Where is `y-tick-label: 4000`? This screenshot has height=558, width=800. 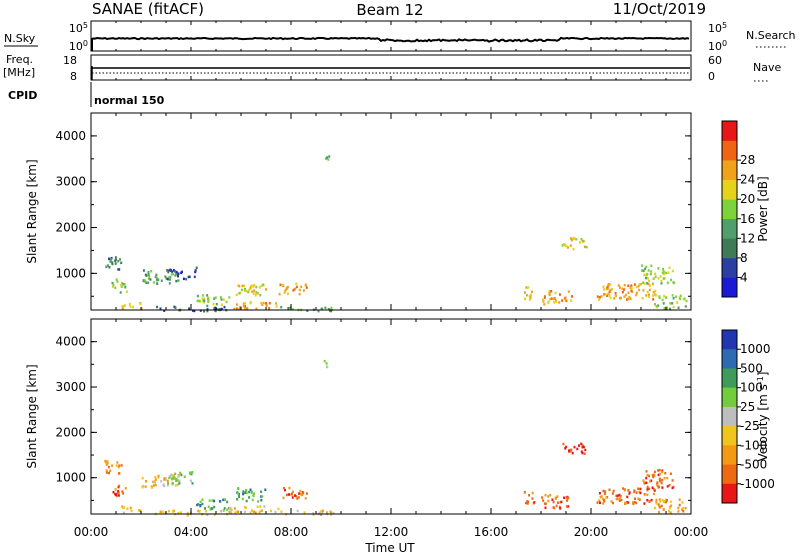
y-tick-label: 4000 is located at coordinates (70, 136).